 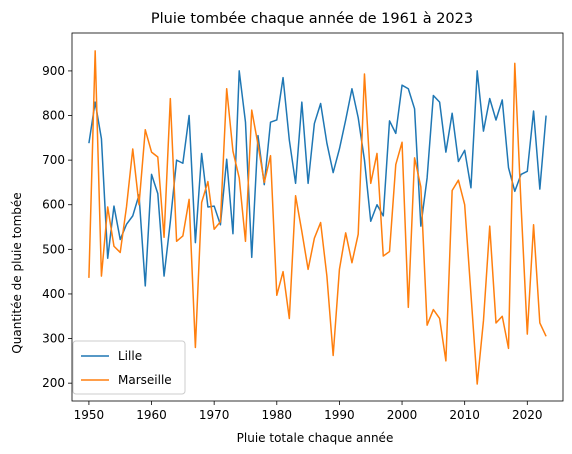 I want to click on x-tick-label: 2000, so click(x=402, y=415).